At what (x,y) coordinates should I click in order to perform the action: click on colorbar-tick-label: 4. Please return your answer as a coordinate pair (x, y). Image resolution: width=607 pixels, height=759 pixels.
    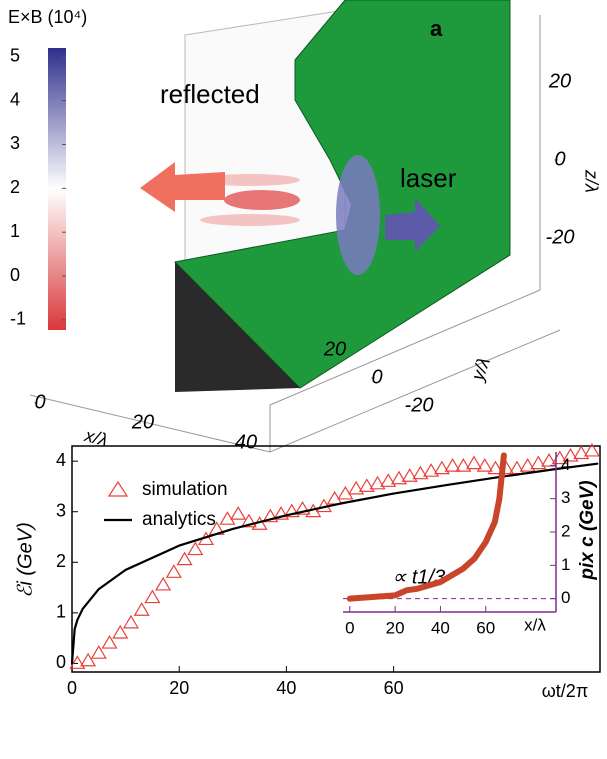
    Looking at the image, I should click on (15, 99).